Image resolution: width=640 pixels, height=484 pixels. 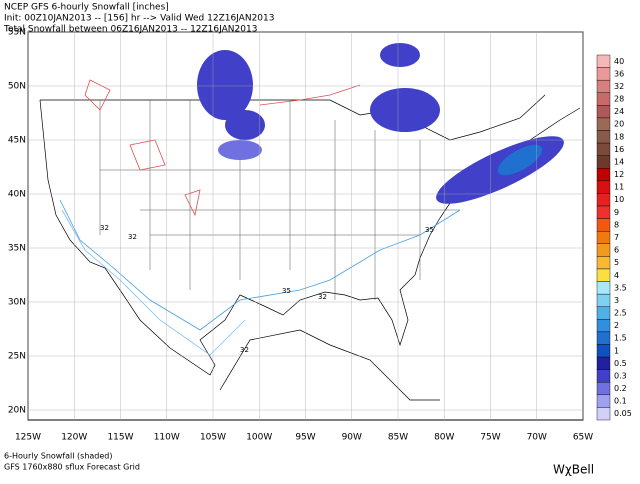 What do you see at coordinates (616, 275) in the screenshot?
I see `colorbar-label: 4` at bounding box center [616, 275].